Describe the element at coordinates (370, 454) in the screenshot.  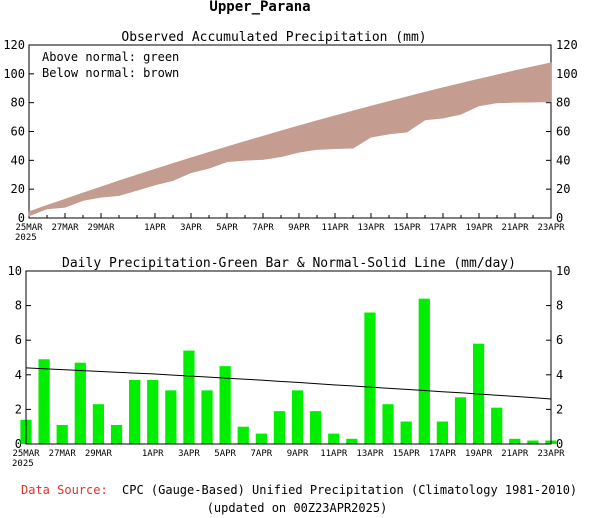
I see `daily-xtick-label: 13APR` at that location.